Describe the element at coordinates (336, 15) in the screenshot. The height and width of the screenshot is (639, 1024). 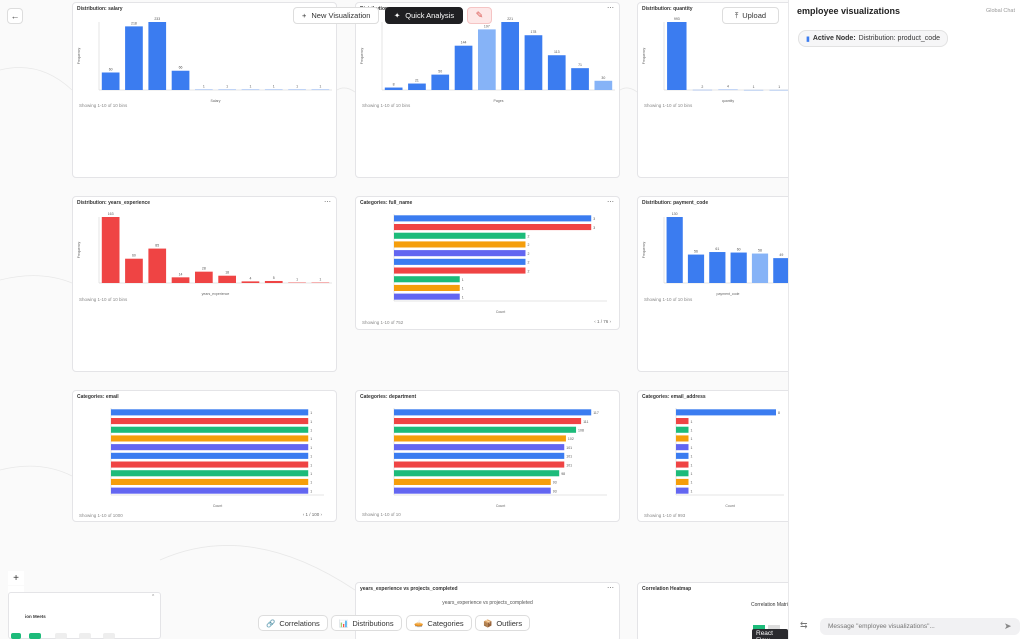
I see `new-visualization-button: + New Visualization` at that location.